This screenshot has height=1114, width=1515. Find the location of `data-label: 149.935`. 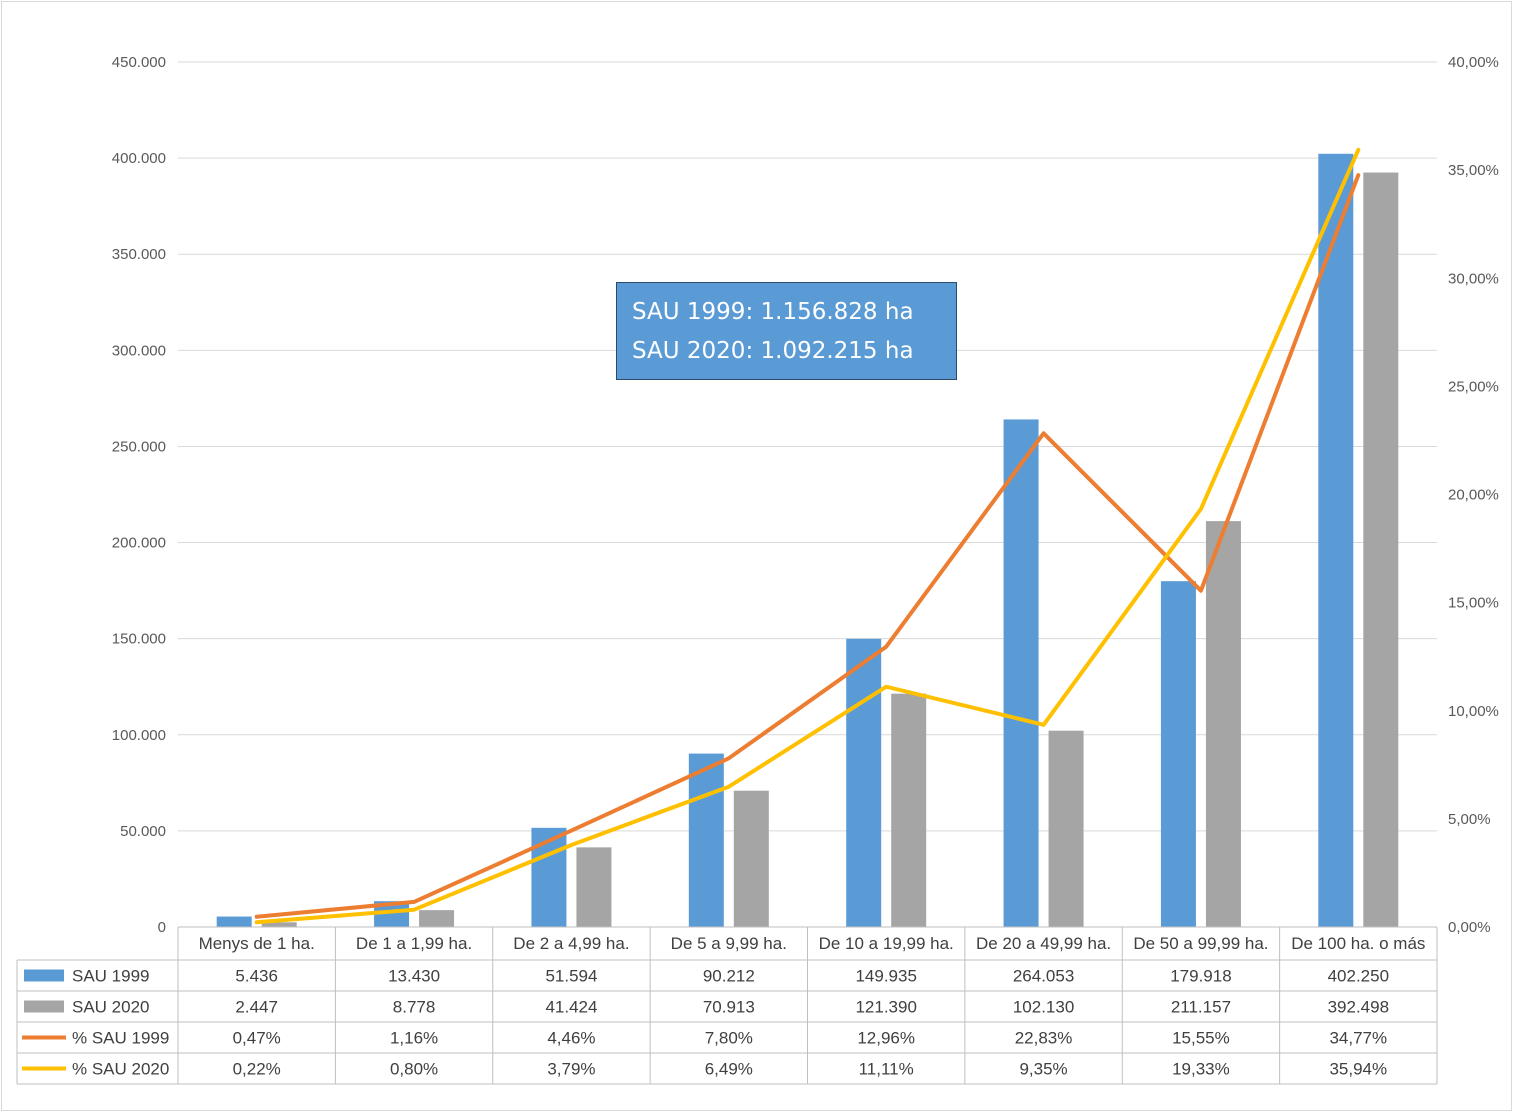

data-label: 149.935 is located at coordinates (885, 976).